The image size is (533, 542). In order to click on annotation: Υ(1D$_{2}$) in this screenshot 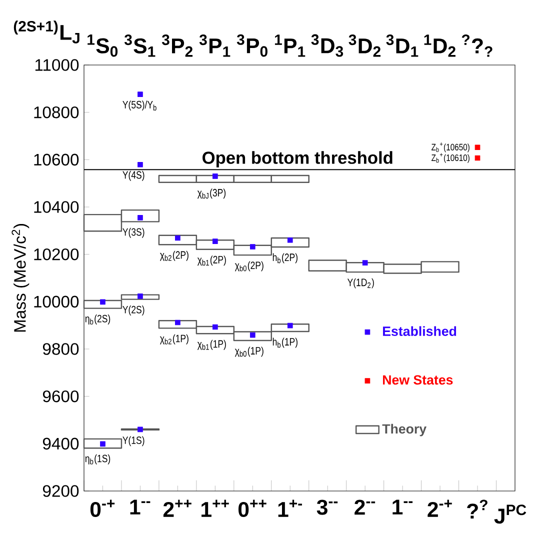, I will do `click(360, 283)`.